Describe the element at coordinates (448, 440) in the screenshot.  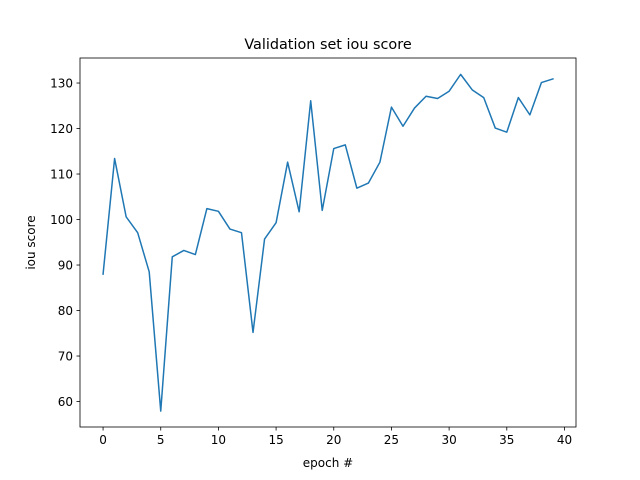
I see `x-tick-label: 30` at that location.